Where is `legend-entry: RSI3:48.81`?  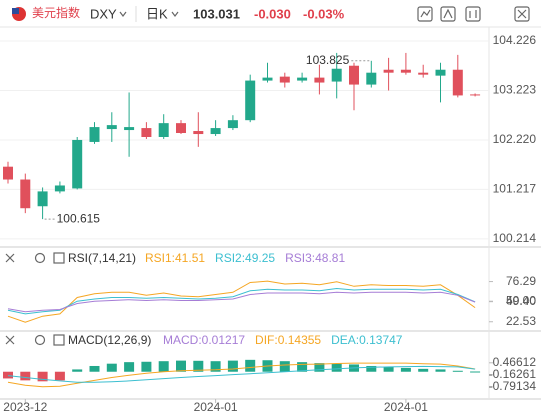 legend-entry: RSI3:48.81 is located at coordinates (315, 258).